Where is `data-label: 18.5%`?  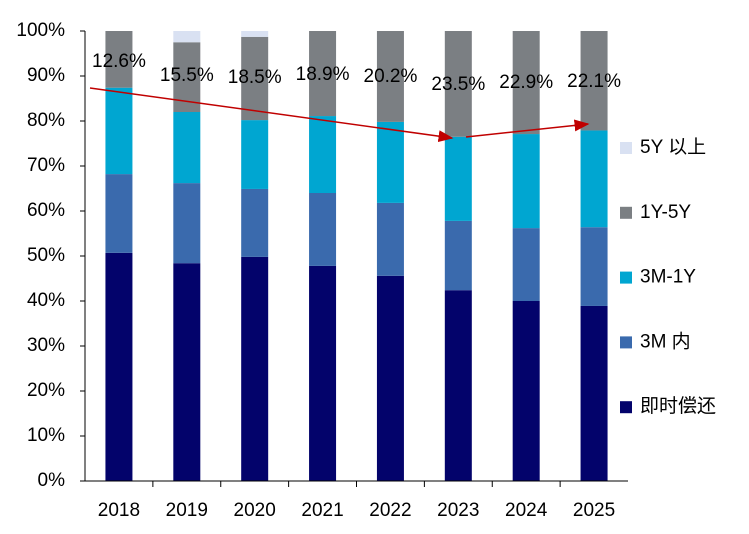
data-label: 18.5% is located at coordinates (255, 77).